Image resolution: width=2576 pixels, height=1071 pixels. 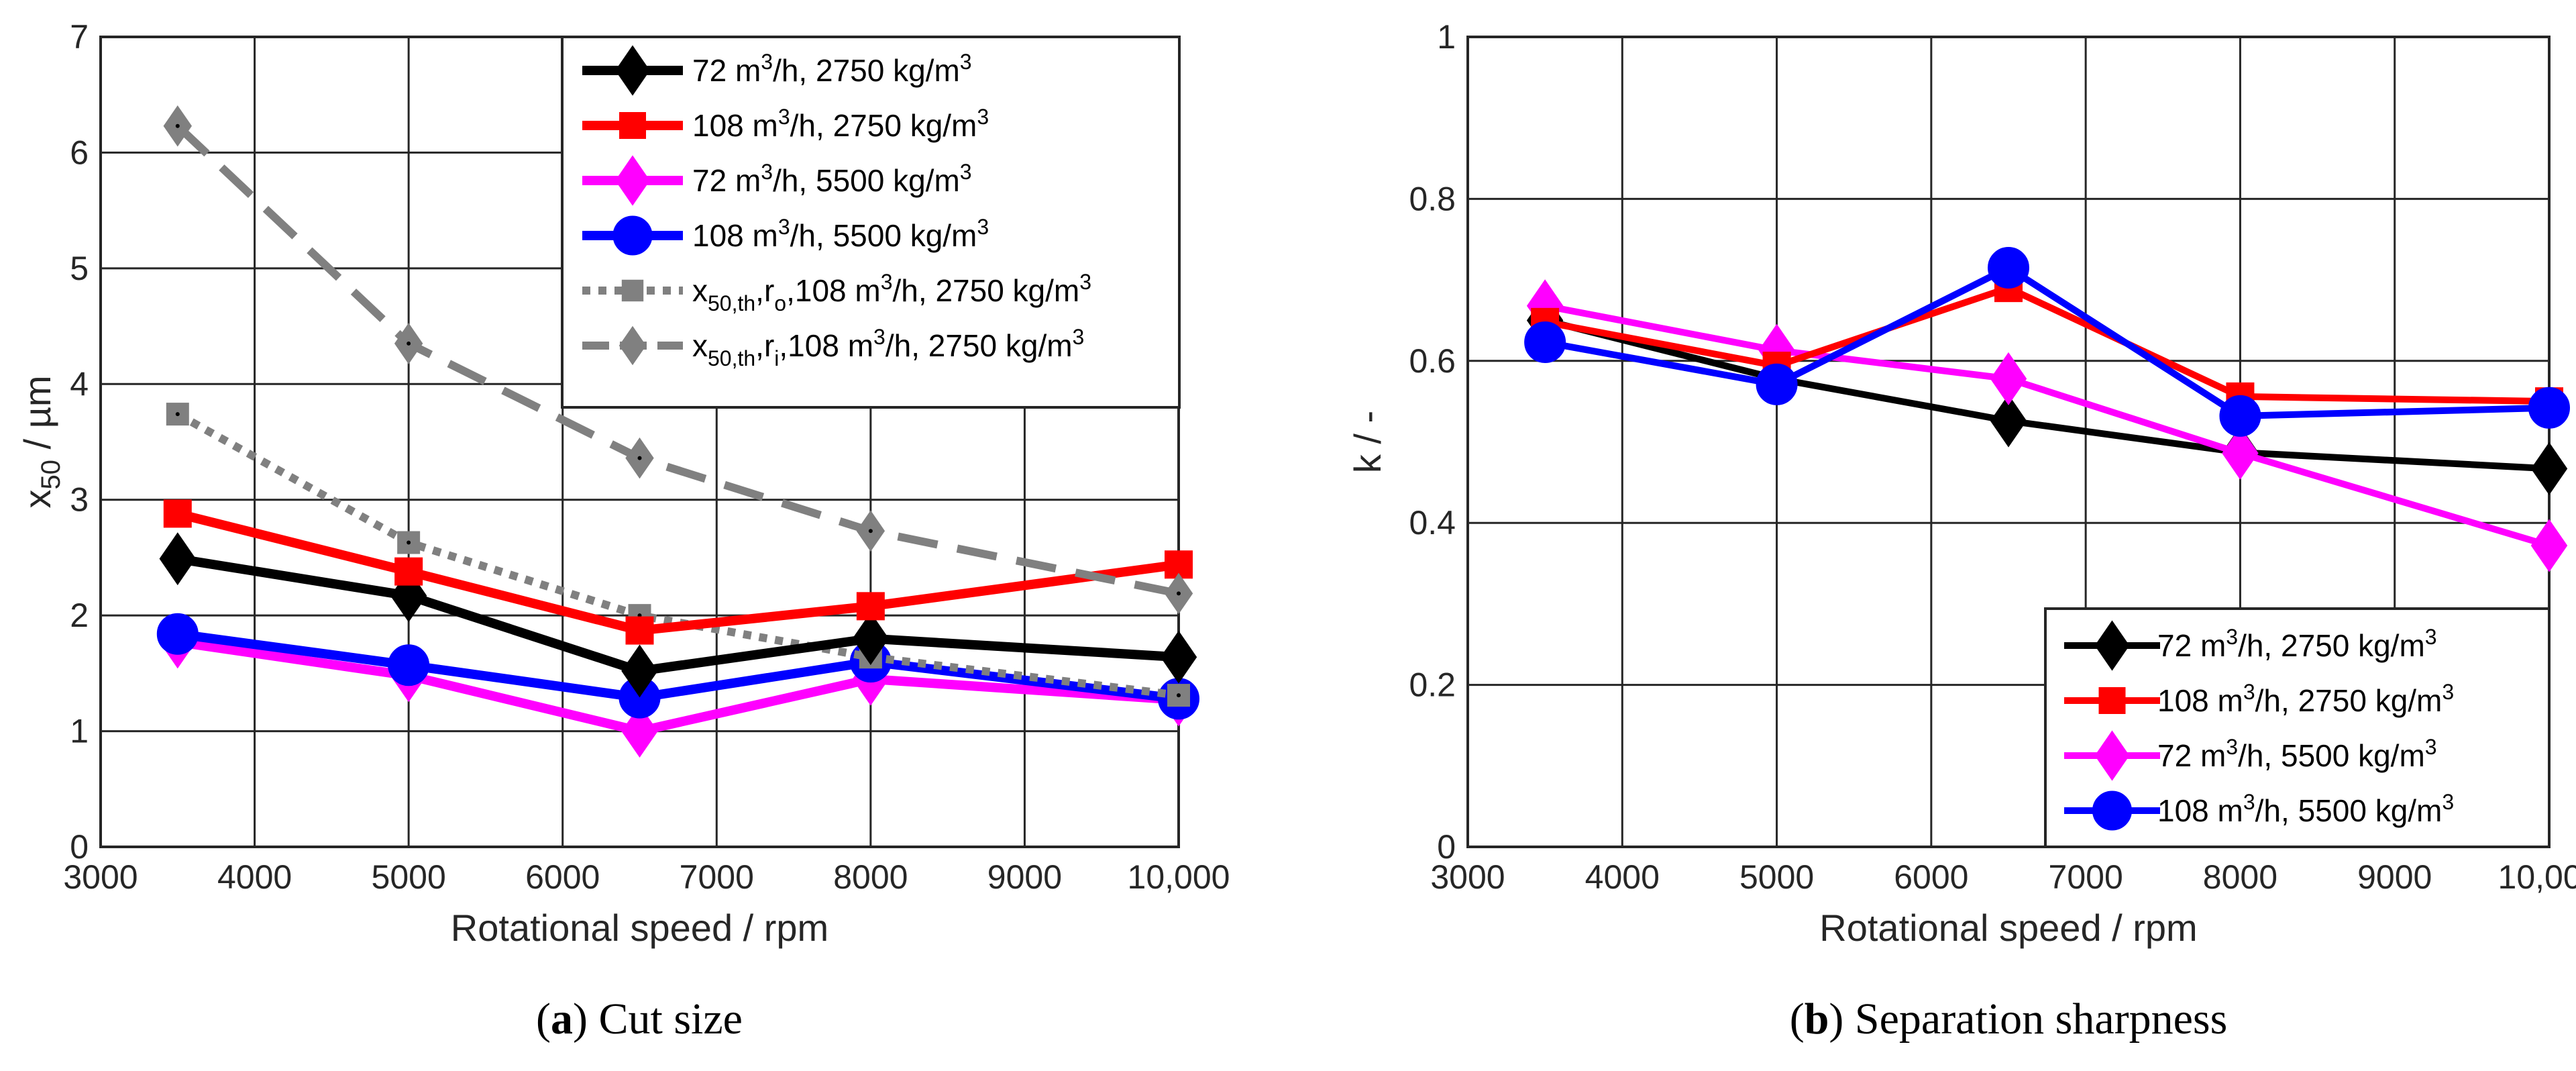 I want to click on y-tick-label: 0.4, so click(x=1432, y=523).